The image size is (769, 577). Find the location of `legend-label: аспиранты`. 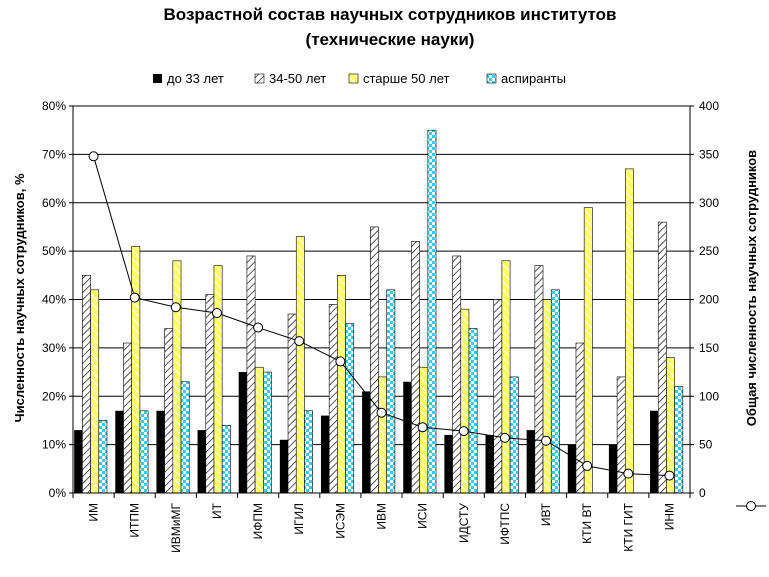

legend-label: аспиранты is located at coordinates (533, 78).